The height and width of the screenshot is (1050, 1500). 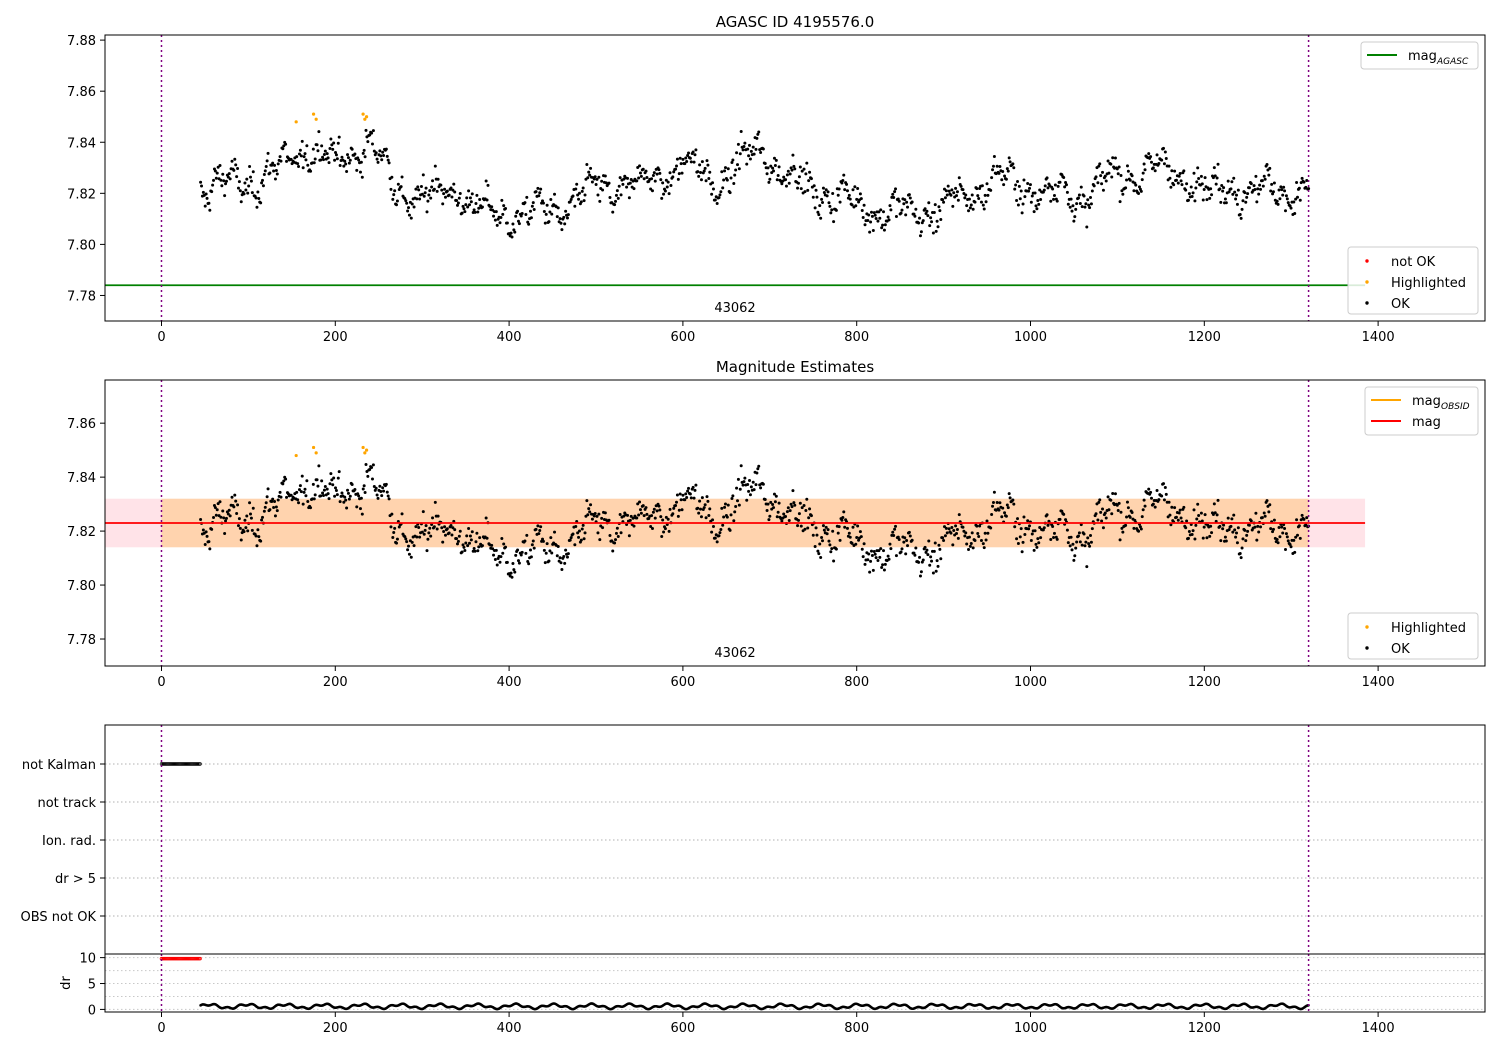 I want to click on ytick-label: 7.80, so click(x=81, y=586).